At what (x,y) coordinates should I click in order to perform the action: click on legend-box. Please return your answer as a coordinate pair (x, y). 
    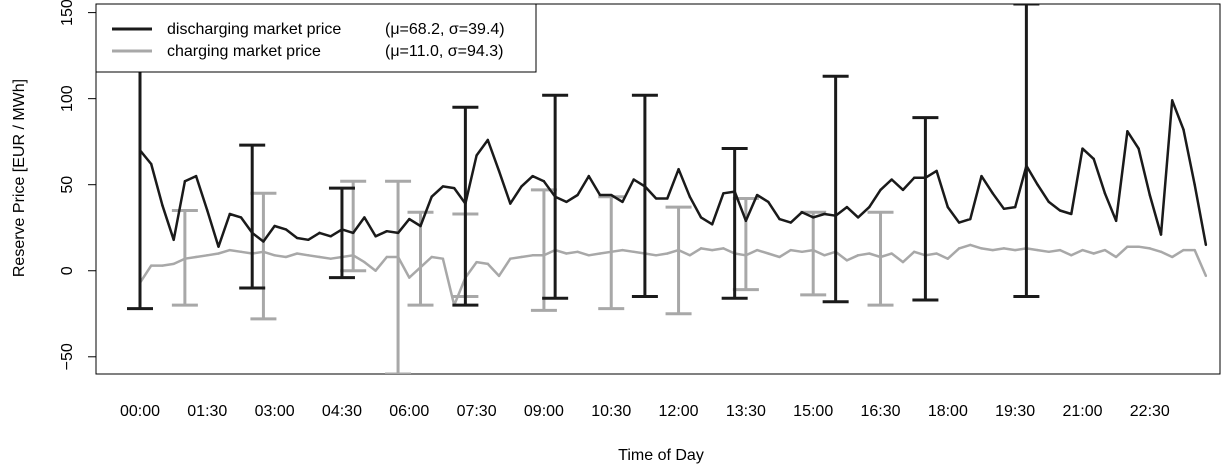
    Looking at the image, I should click on (316, 38).